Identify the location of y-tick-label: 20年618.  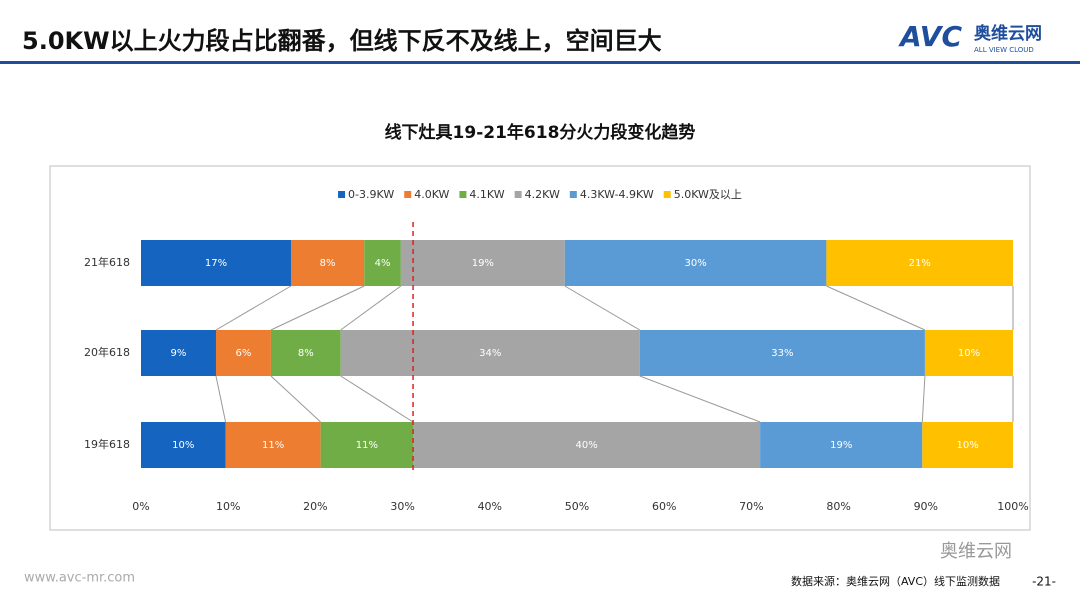
(107, 352).